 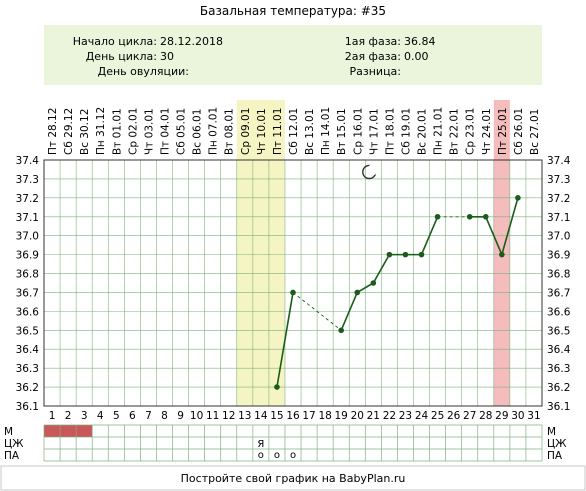 I want to click on y-tick-right: 37.3, so click(x=558, y=180).